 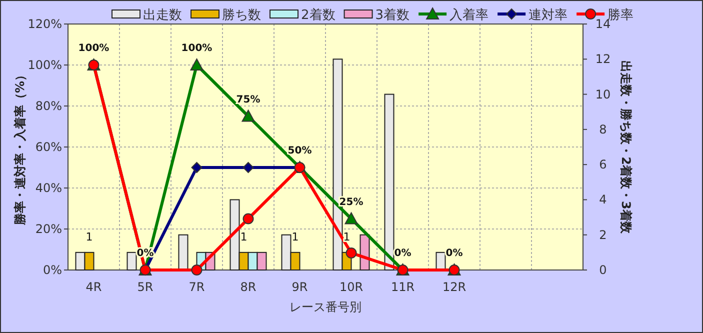 I want to click on y-tick-label: 60%, so click(x=48, y=147).